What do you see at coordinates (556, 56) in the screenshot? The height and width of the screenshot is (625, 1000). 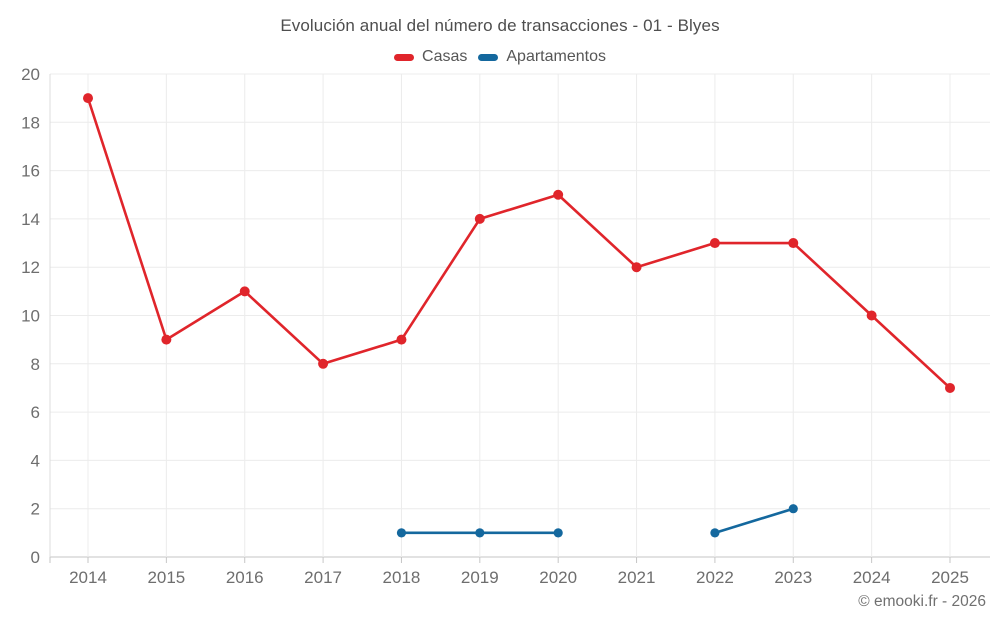 I see `legend-label-apartamentos: Apartamentos` at bounding box center [556, 56].